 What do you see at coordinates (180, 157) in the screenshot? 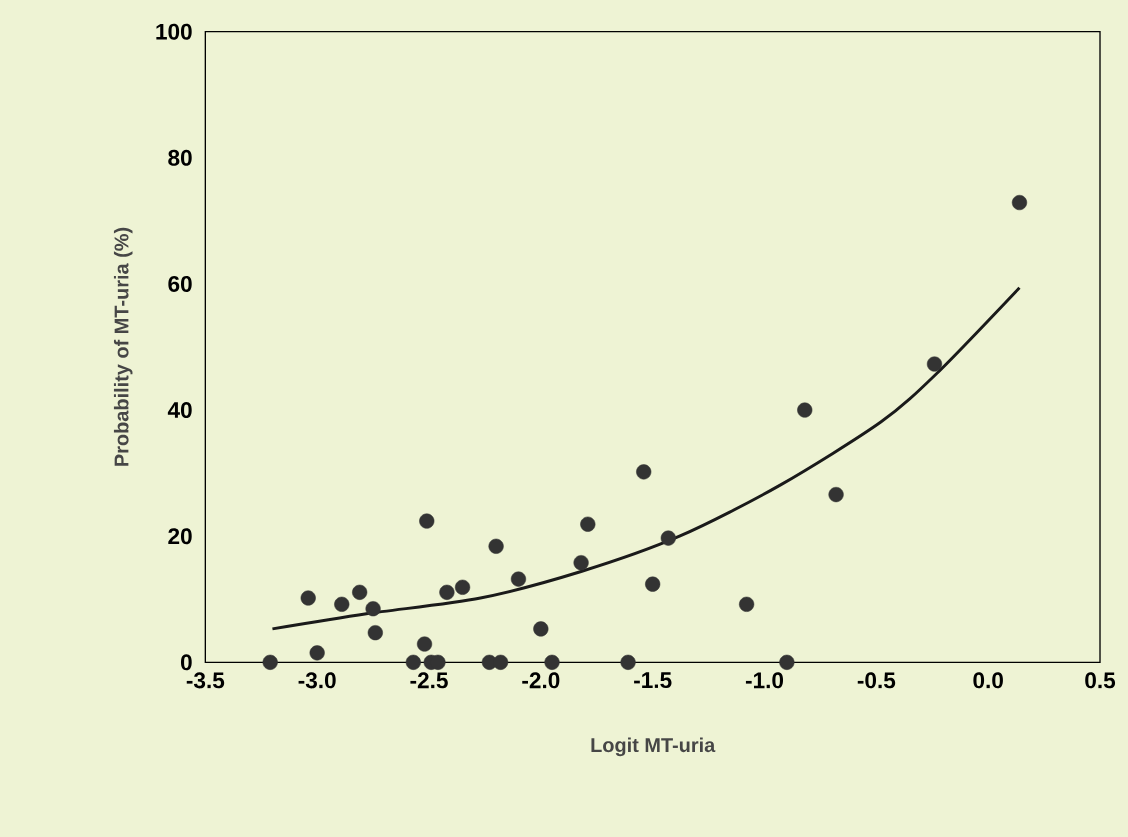
I see `y-tick-label: 80` at bounding box center [180, 157].